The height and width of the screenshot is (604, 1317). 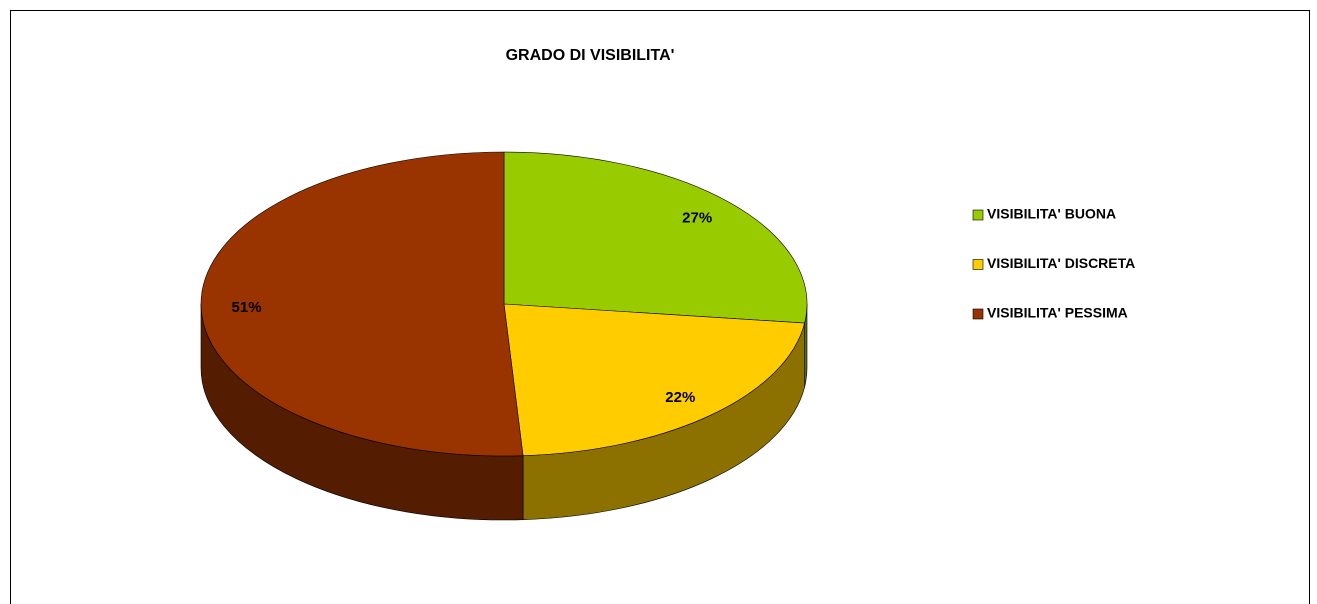 I want to click on data-label: 22%, so click(x=680, y=397).